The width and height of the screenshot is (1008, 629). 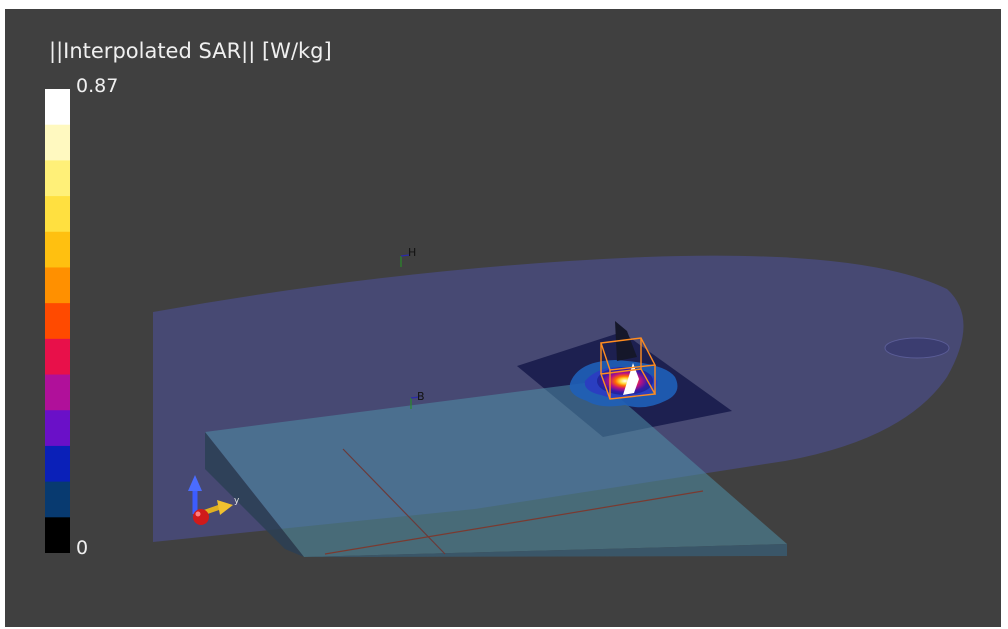 I want to click on axis-x-ball-highlight, so click(x=198, y=514).